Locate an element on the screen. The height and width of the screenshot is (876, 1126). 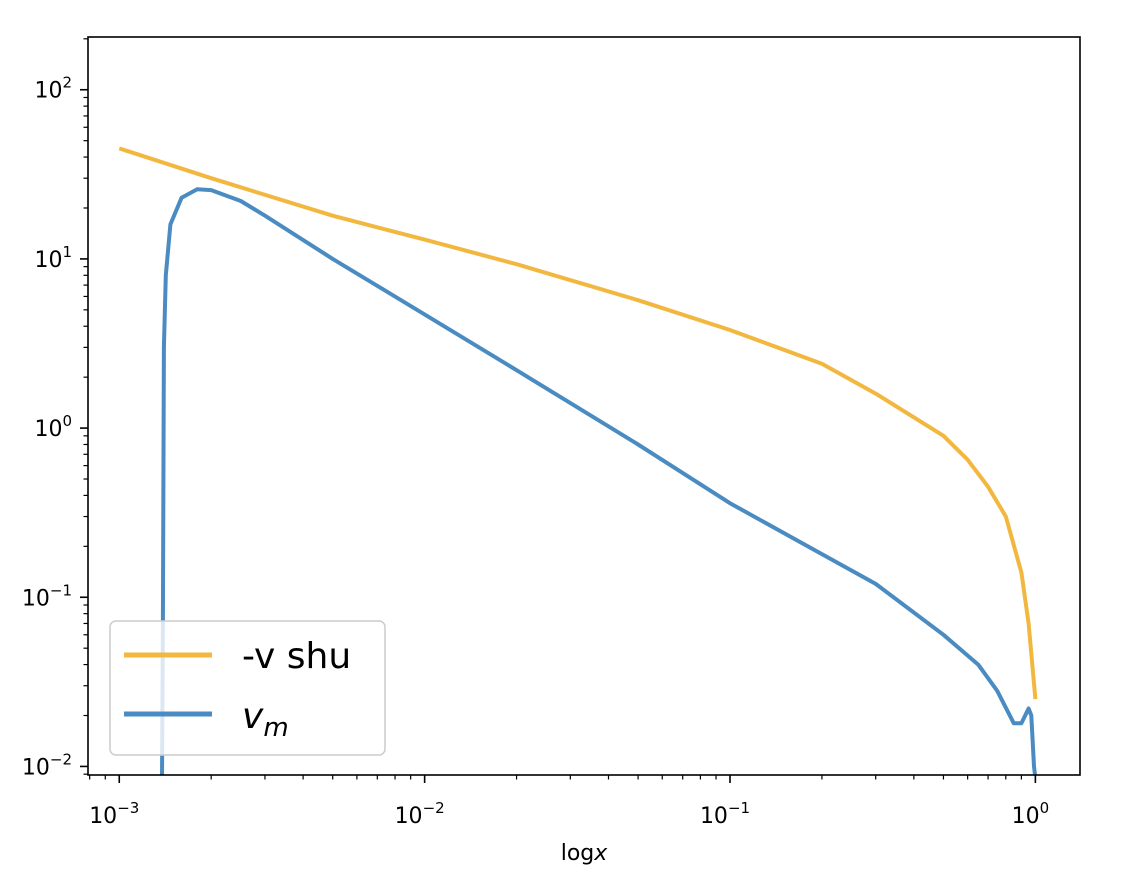
y-tick-label: 10⁰ is located at coordinates (53, 427).